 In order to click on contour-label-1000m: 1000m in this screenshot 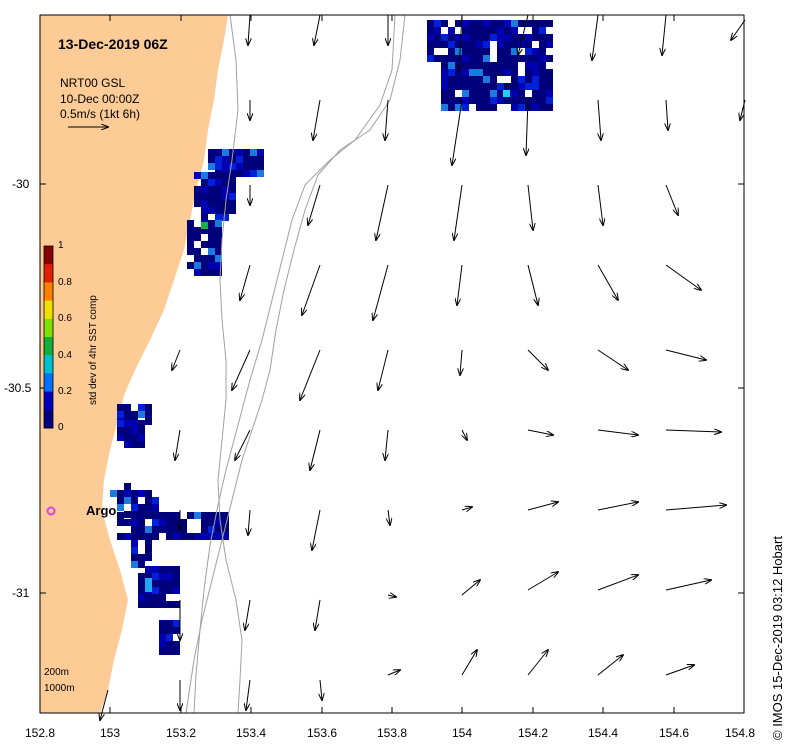, I will do `click(59, 688)`.